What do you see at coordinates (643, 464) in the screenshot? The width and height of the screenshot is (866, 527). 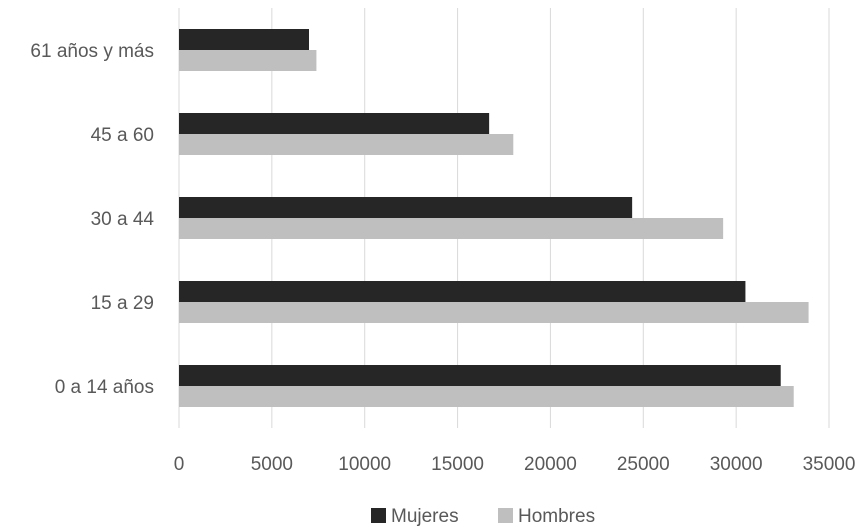 I see `x-tick-label-25000: 25000` at bounding box center [643, 464].